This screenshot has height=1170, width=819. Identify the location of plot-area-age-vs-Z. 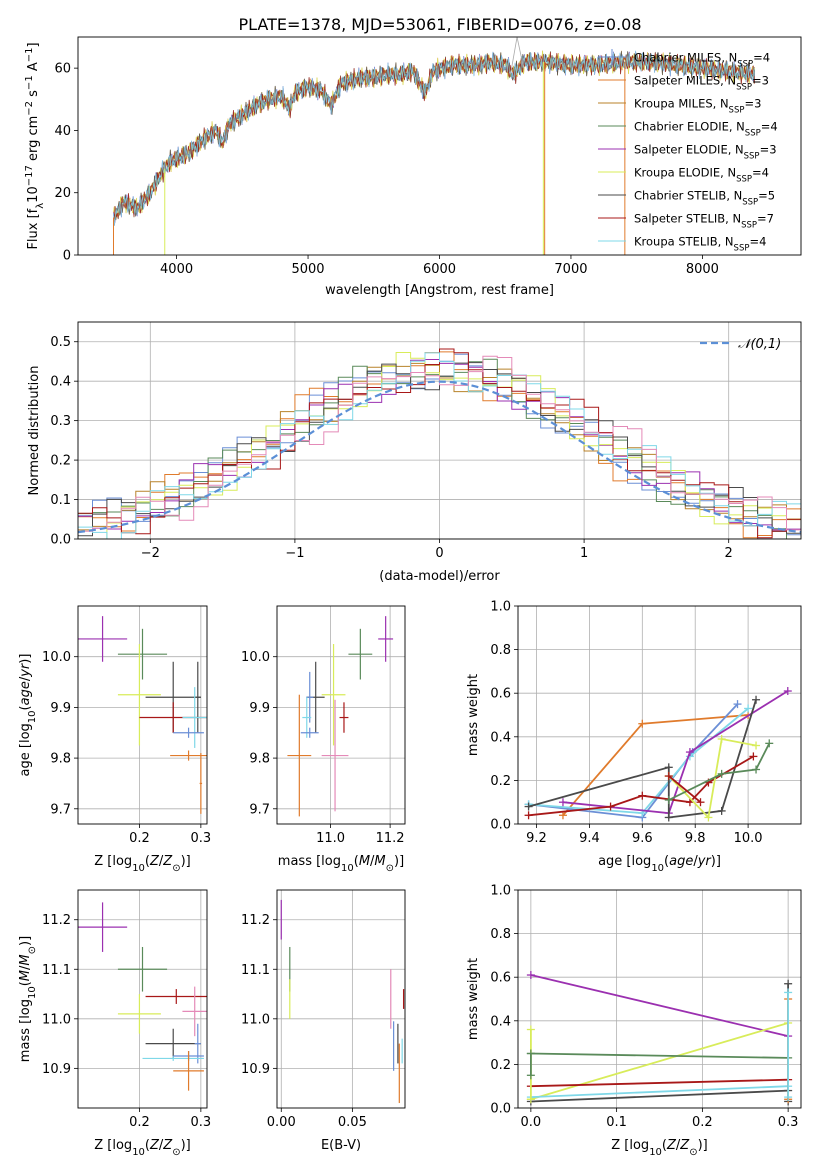
(142, 715).